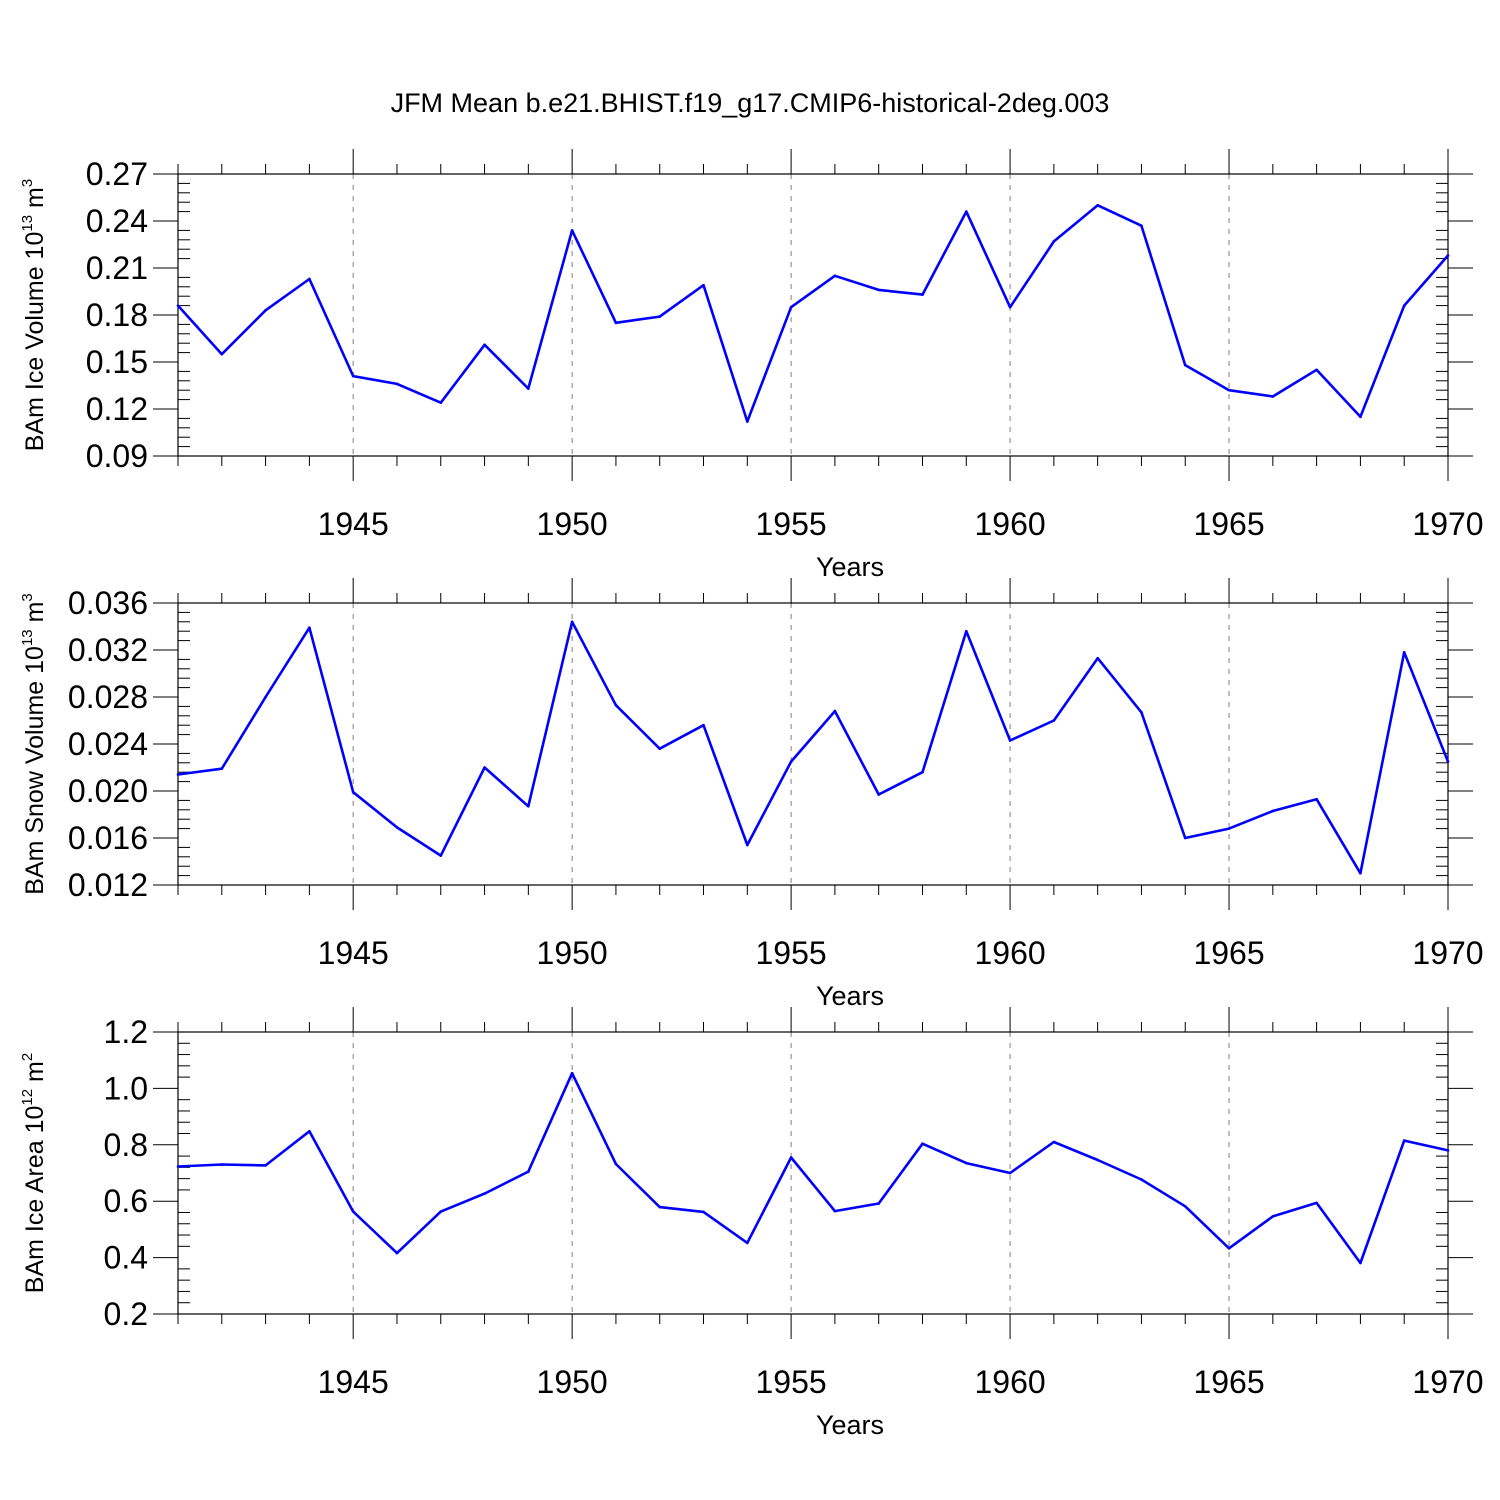  What do you see at coordinates (108, 885) in the screenshot?
I see `y-tick-label: 0.012` at bounding box center [108, 885].